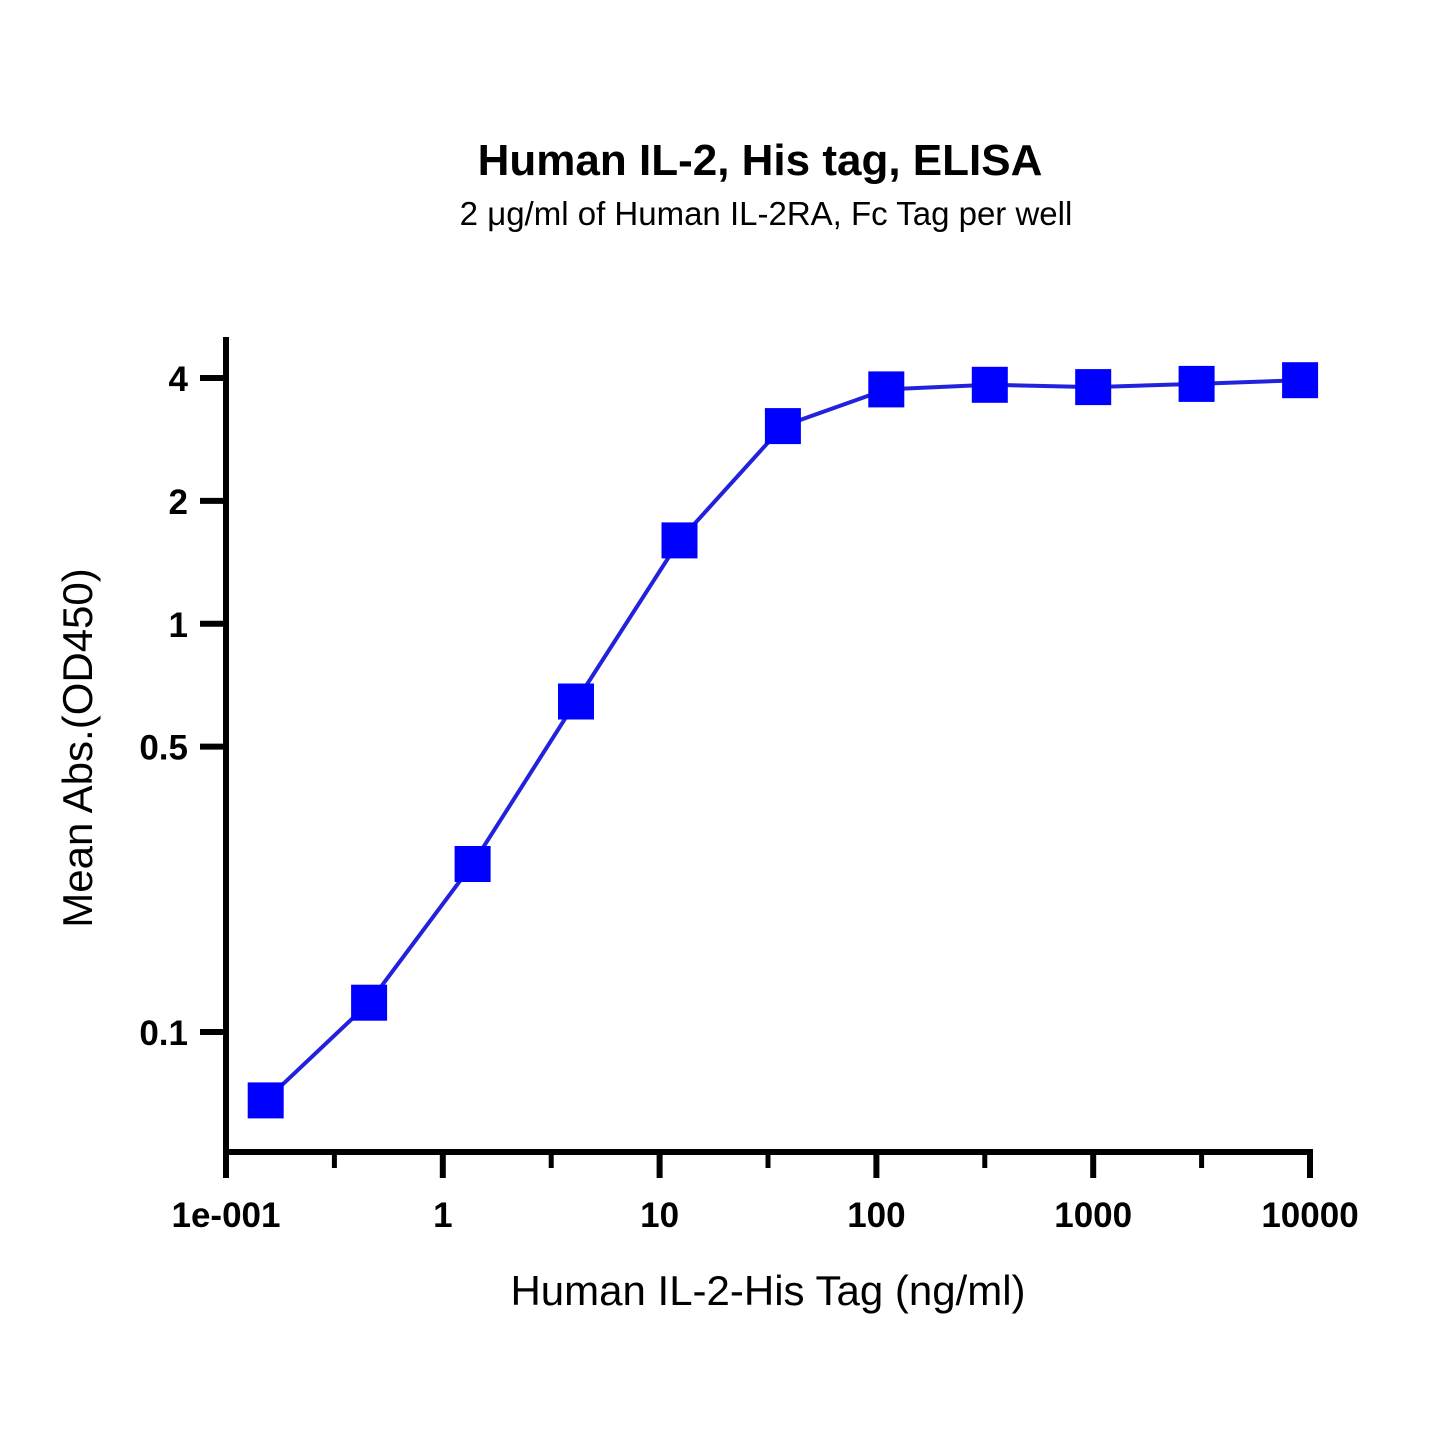  What do you see at coordinates (765, 1193) in the screenshot?
I see `x-axis-ticks: 1e-001 1 10 100 1000 10000` at bounding box center [765, 1193].